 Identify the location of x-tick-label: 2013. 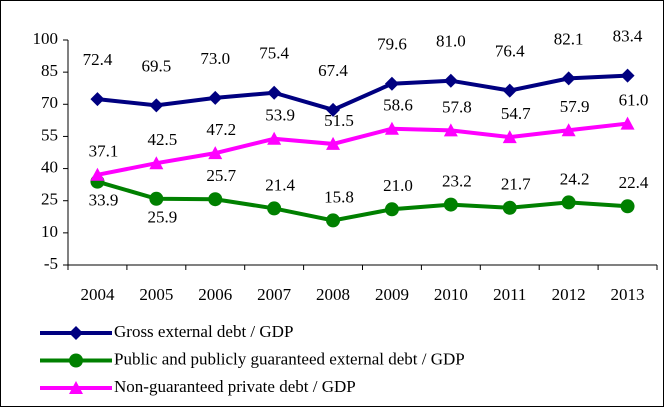
(628, 294).